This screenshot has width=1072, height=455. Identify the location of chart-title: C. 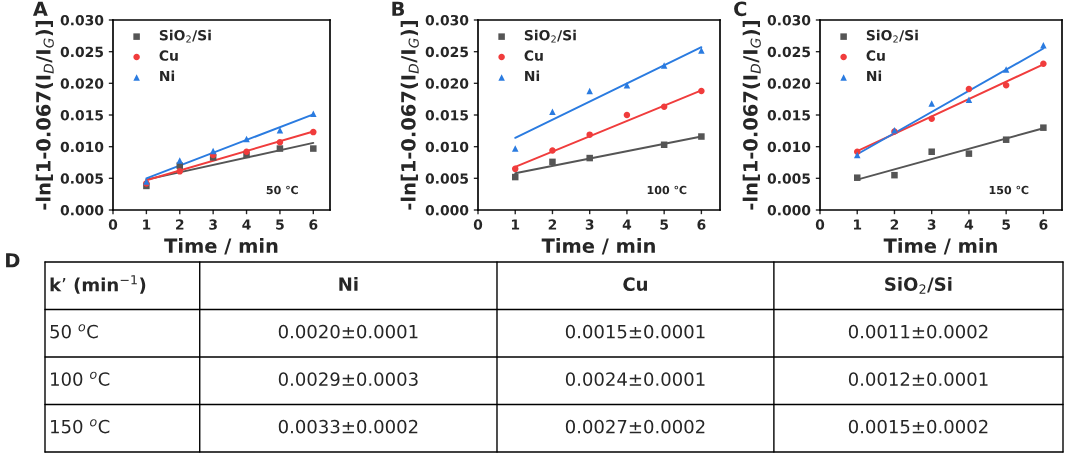
(740, 9).